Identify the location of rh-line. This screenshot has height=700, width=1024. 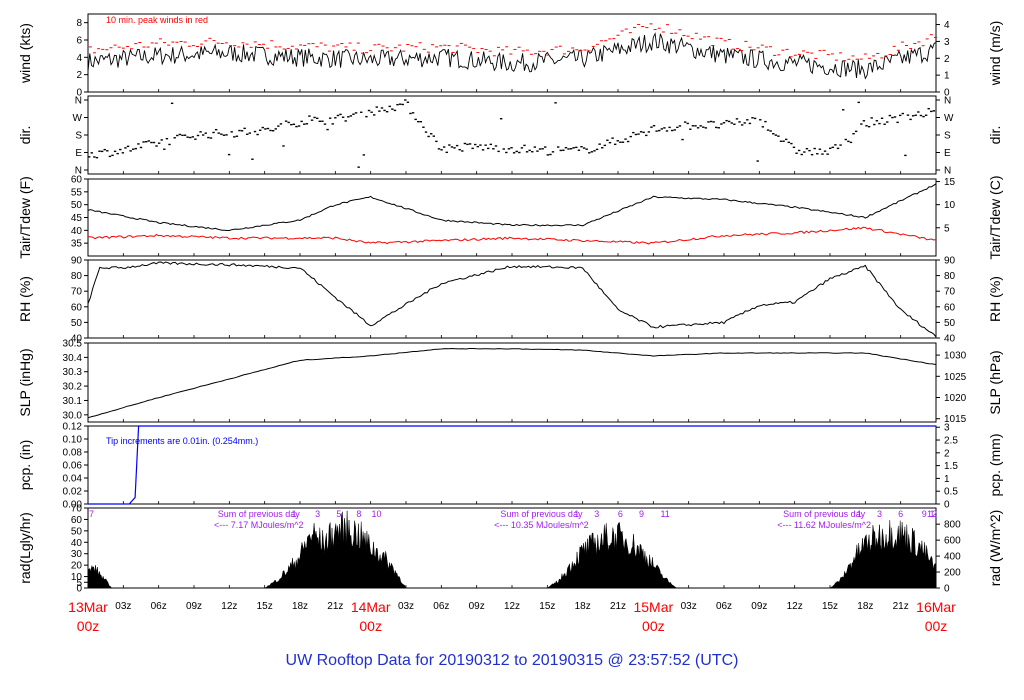
(512, 299).